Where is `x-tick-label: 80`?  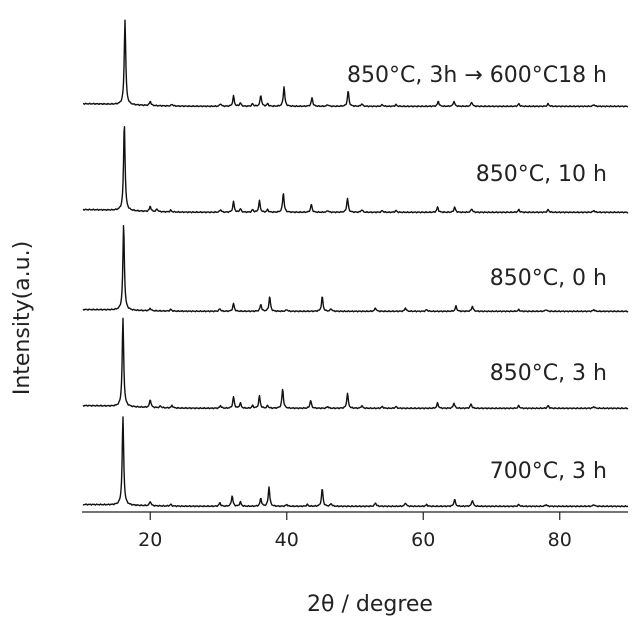 x-tick-label: 80 is located at coordinates (560, 540).